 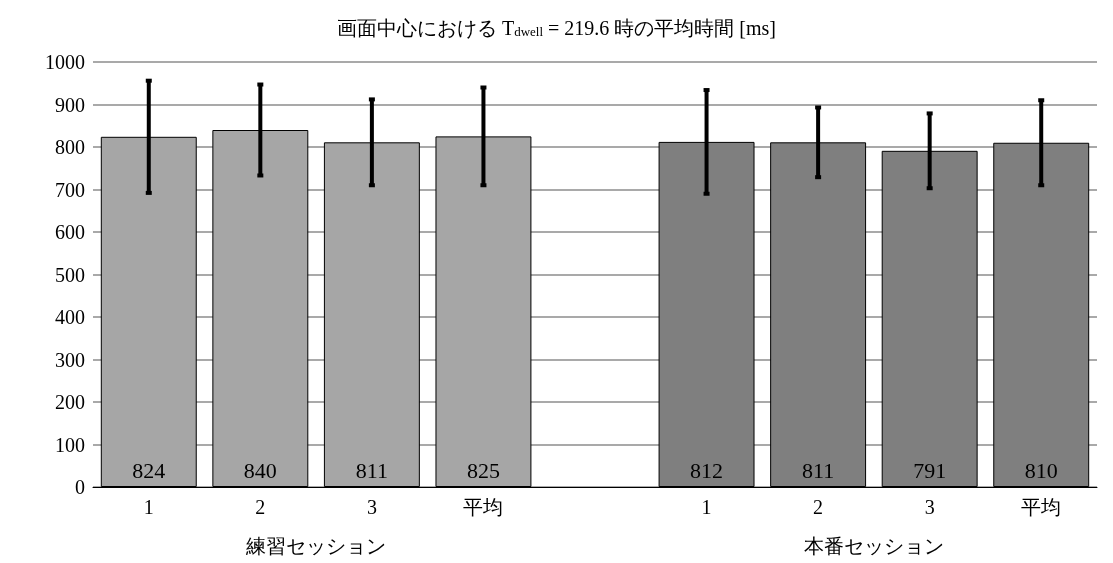 I want to click on data-label: 825, so click(x=483, y=470).